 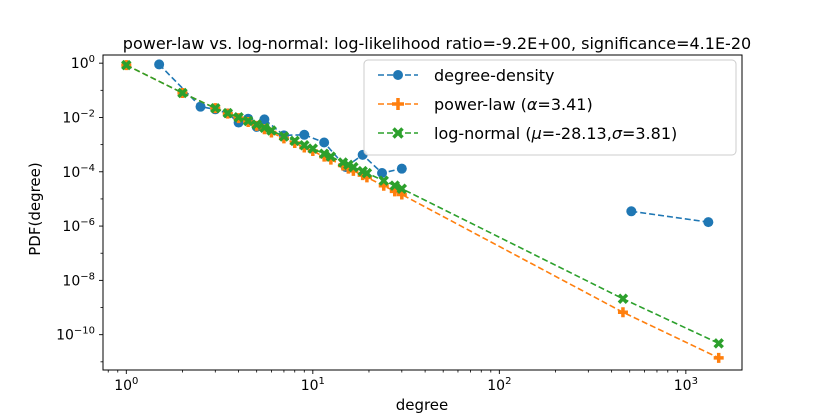 What do you see at coordinates (422, 405) in the screenshot?
I see `x-axis-label: degree` at bounding box center [422, 405].